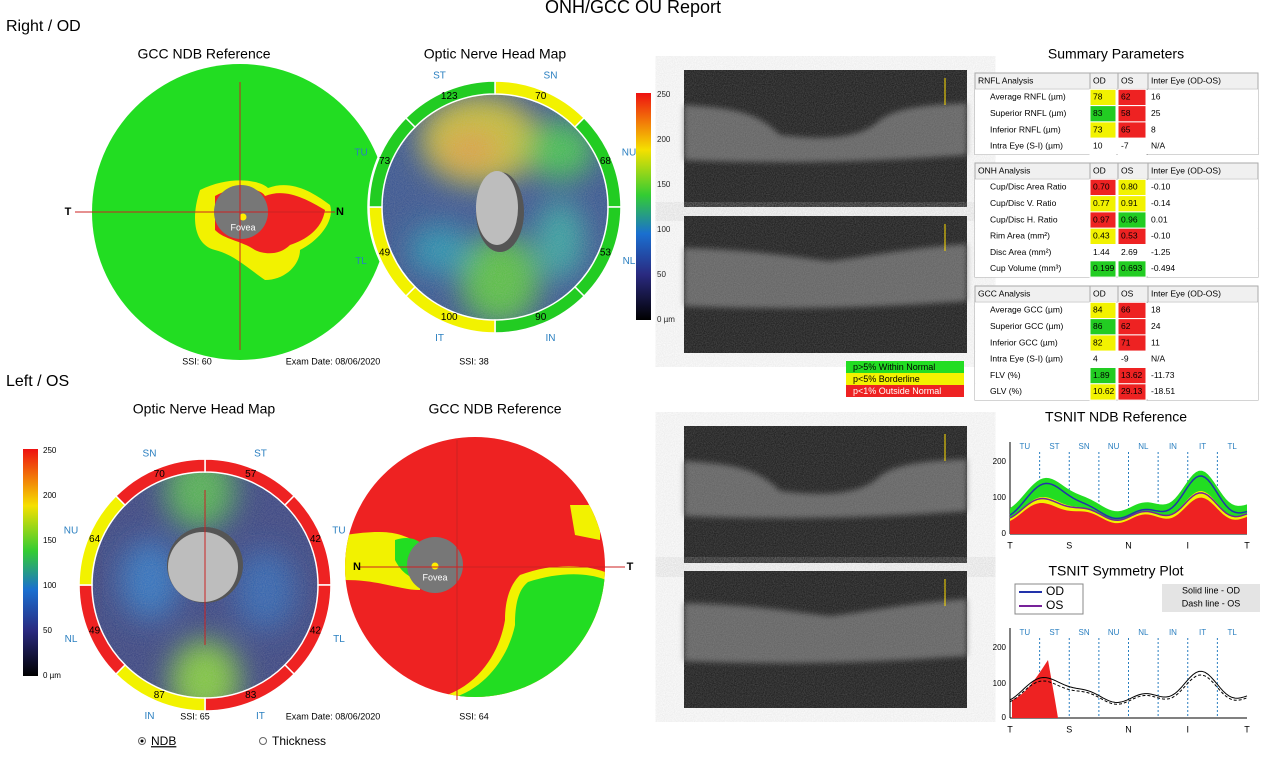 Image resolution: width=1272 pixels, height=774 pixels. I want to click on sector-label: SN, so click(1084, 632).